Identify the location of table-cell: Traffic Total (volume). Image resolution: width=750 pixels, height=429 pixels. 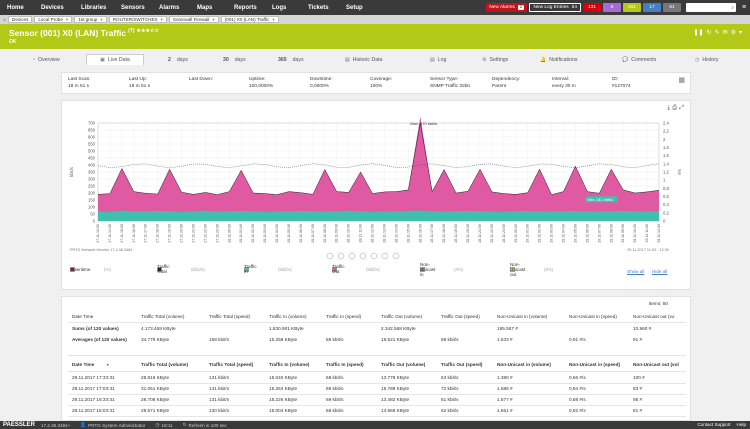
(165, 364).